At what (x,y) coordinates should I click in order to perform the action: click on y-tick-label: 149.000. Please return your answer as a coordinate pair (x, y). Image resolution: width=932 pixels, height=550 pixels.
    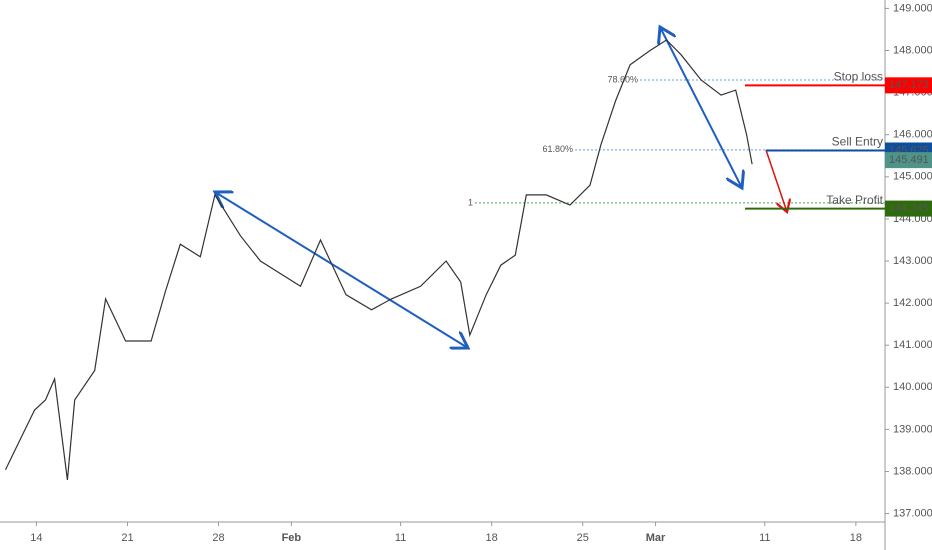
    Looking at the image, I should click on (912, 8).